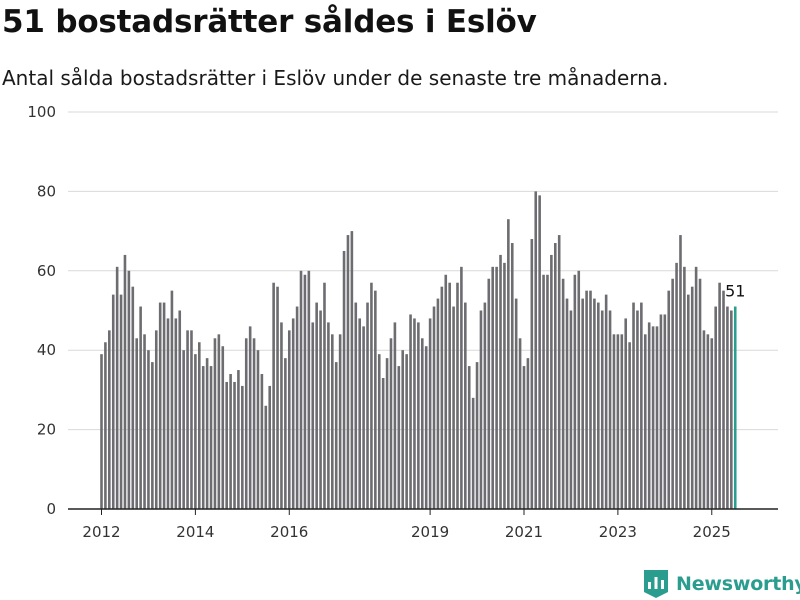 Image resolution: width=800 pixels, height=600 pixels. I want to click on x-tick-label: 2025, so click(712, 532).